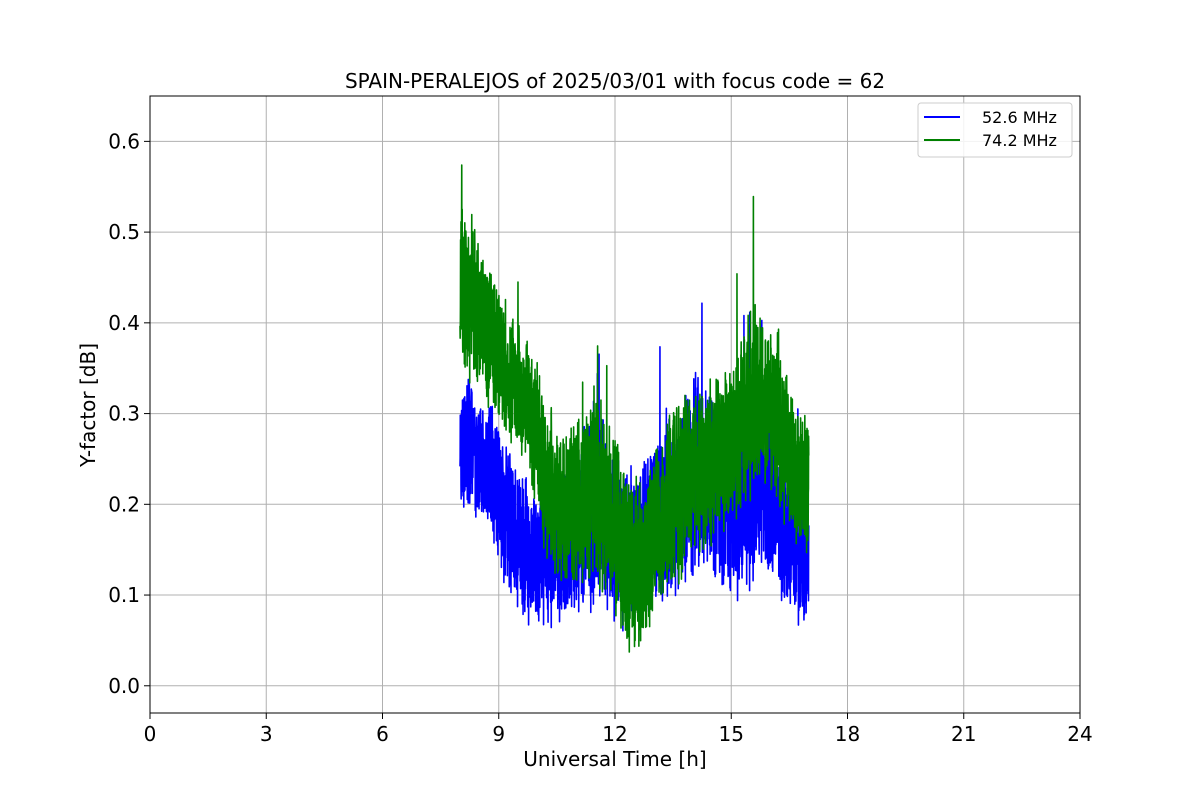 The image size is (1200, 800). What do you see at coordinates (266, 734) in the screenshot?
I see `x-tick-label: 3` at bounding box center [266, 734].